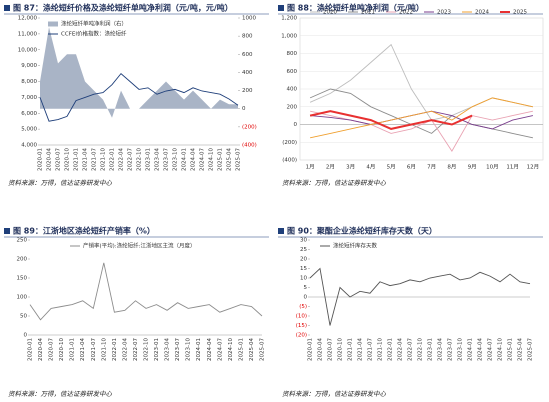 The height and width of the screenshot is (402, 549). What do you see at coordinates (167, 159) in the screenshot?
I see `x-tick-label: 2023-07` at bounding box center [167, 159].